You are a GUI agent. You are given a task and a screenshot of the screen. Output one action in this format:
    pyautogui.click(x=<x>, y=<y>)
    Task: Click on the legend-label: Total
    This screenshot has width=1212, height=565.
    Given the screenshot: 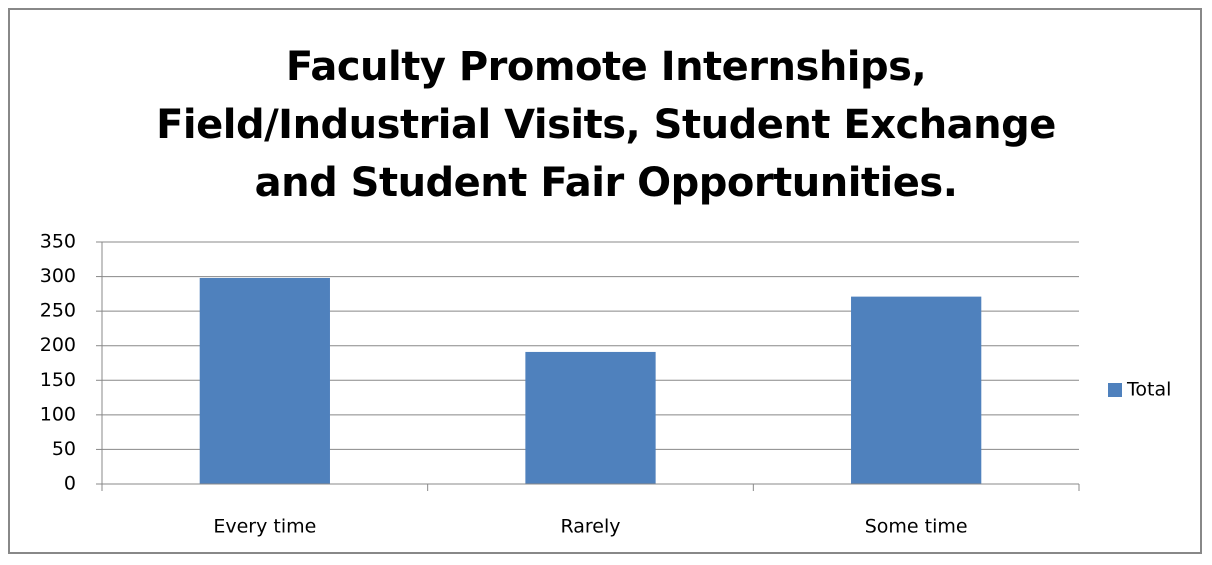 What is the action you would take?
    pyautogui.click(x=1148, y=390)
    